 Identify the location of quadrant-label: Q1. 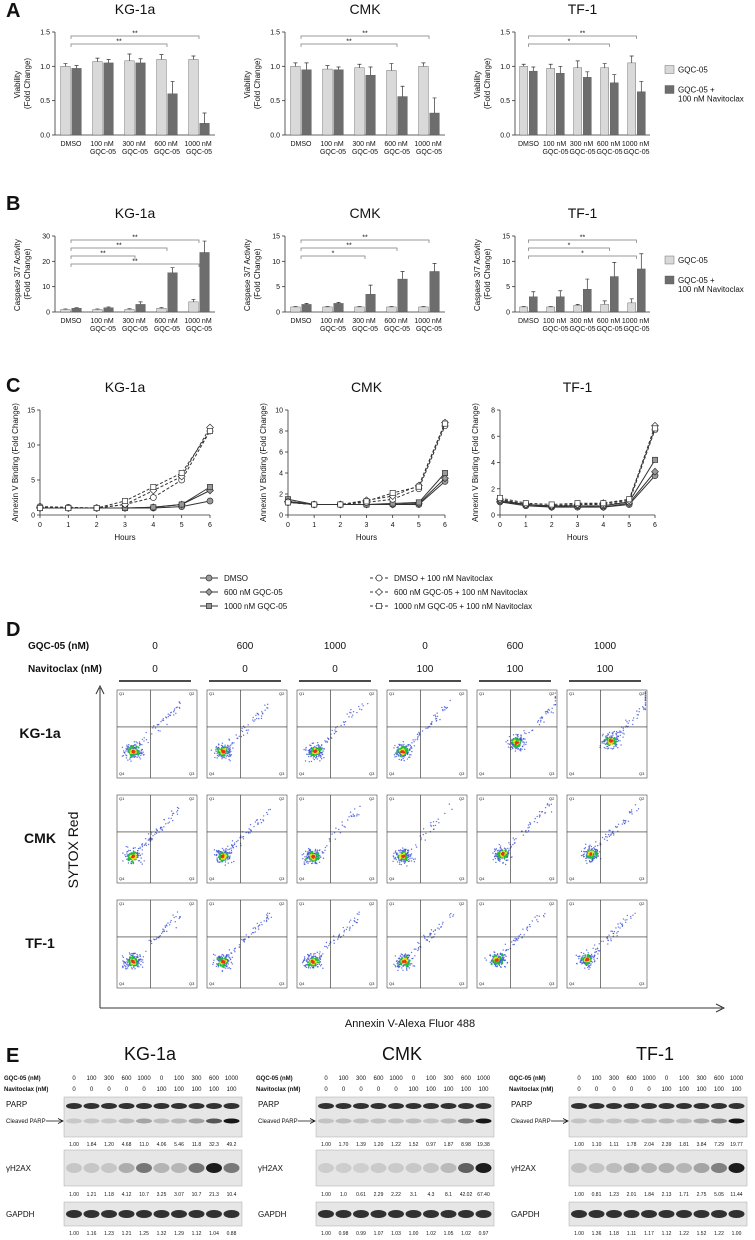
(122, 903).